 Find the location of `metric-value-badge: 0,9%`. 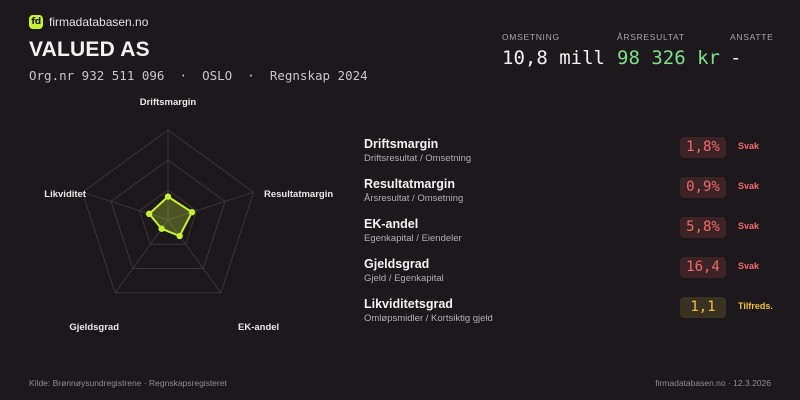

metric-value-badge: 0,9% is located at coordinates (703, 187).